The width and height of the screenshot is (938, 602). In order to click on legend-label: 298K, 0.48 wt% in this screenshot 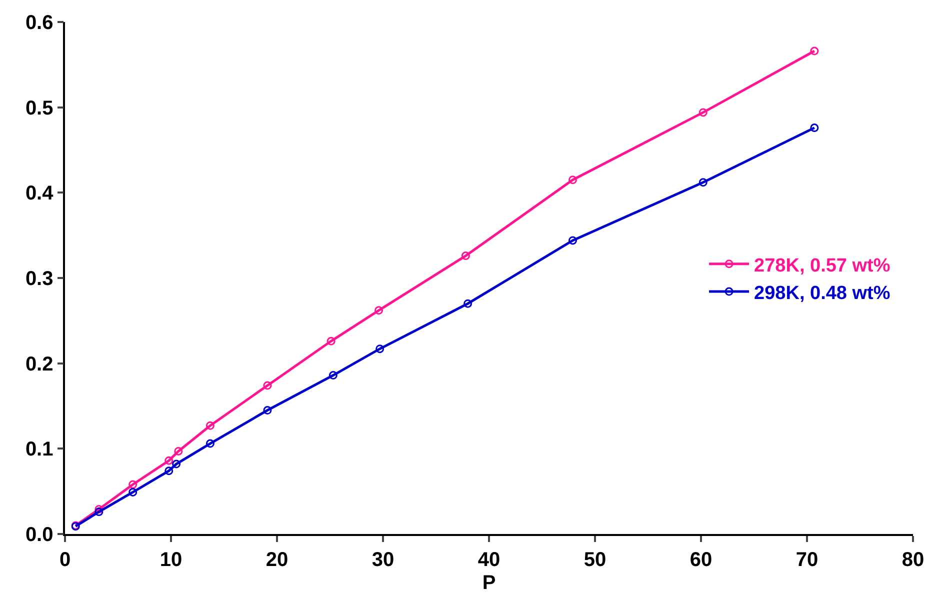, I will do `click(822, 293)`.